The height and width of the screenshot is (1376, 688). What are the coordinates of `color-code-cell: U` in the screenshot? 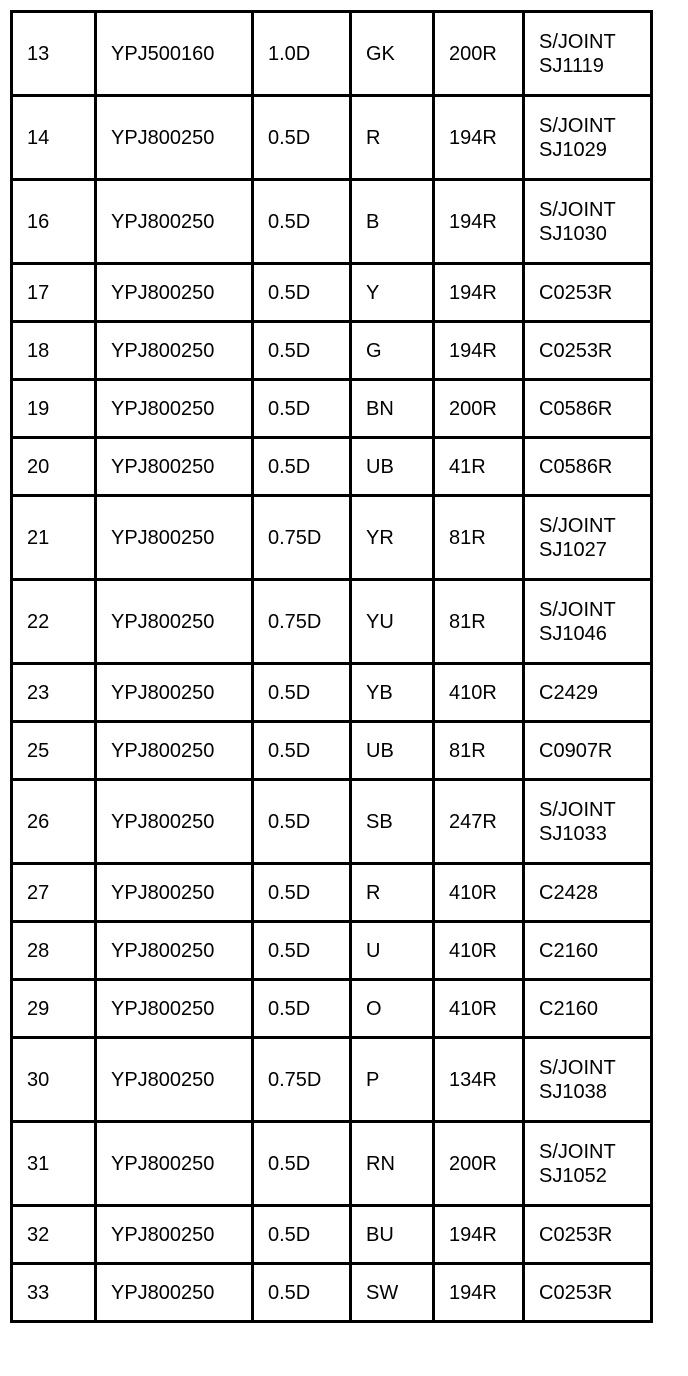 It's located at (392, 950).